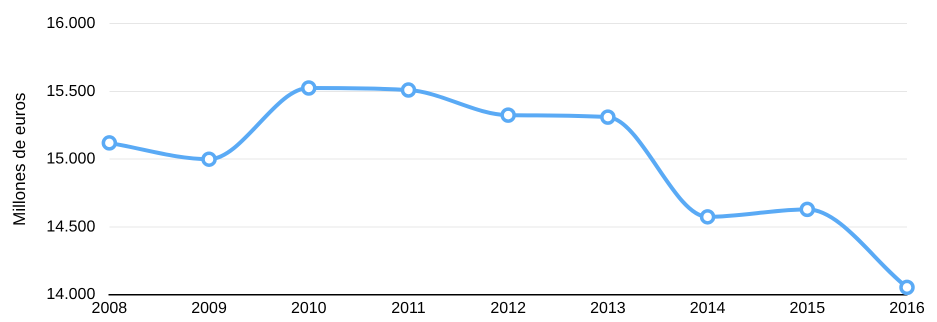  Describe the element at coordinates (19, 159) in the screenshot. I see `y-axis-title: Millones de euros` at that location.